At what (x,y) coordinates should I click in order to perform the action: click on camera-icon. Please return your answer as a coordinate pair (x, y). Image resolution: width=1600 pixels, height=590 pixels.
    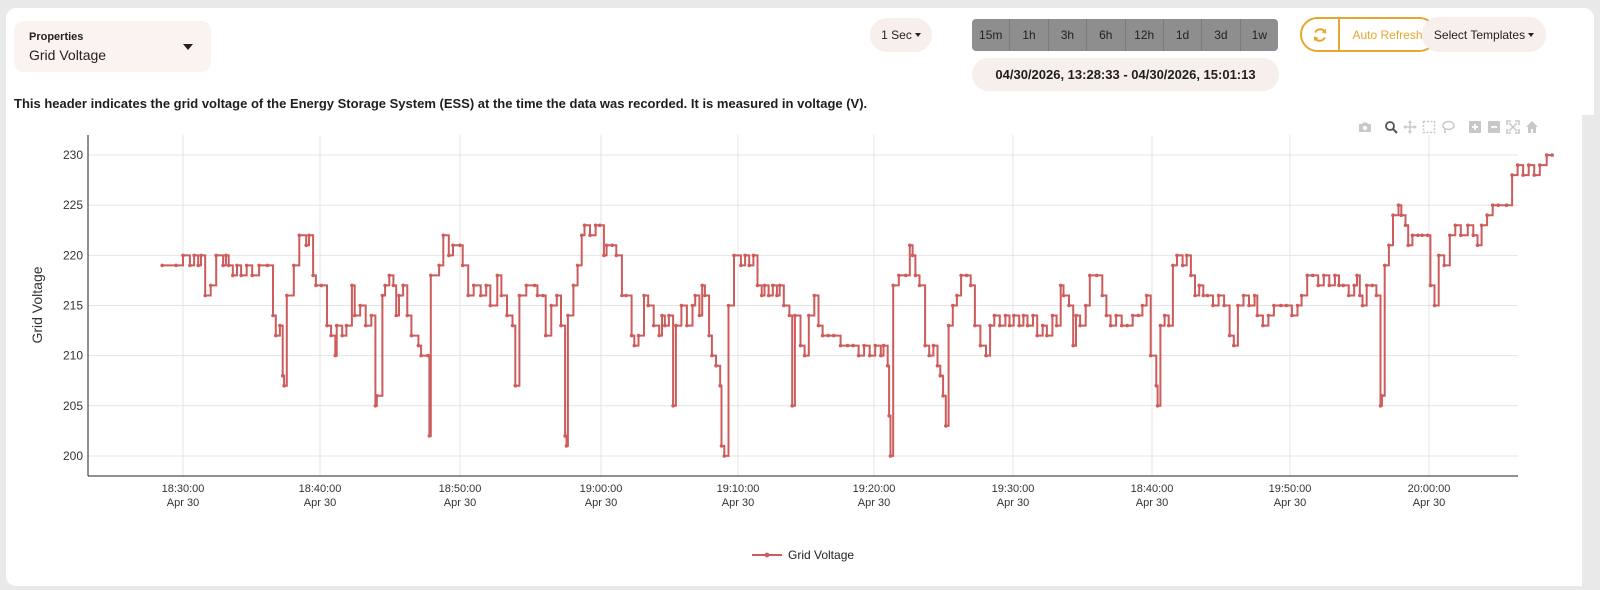
    Looking at the image, I should click on (1365, 127).